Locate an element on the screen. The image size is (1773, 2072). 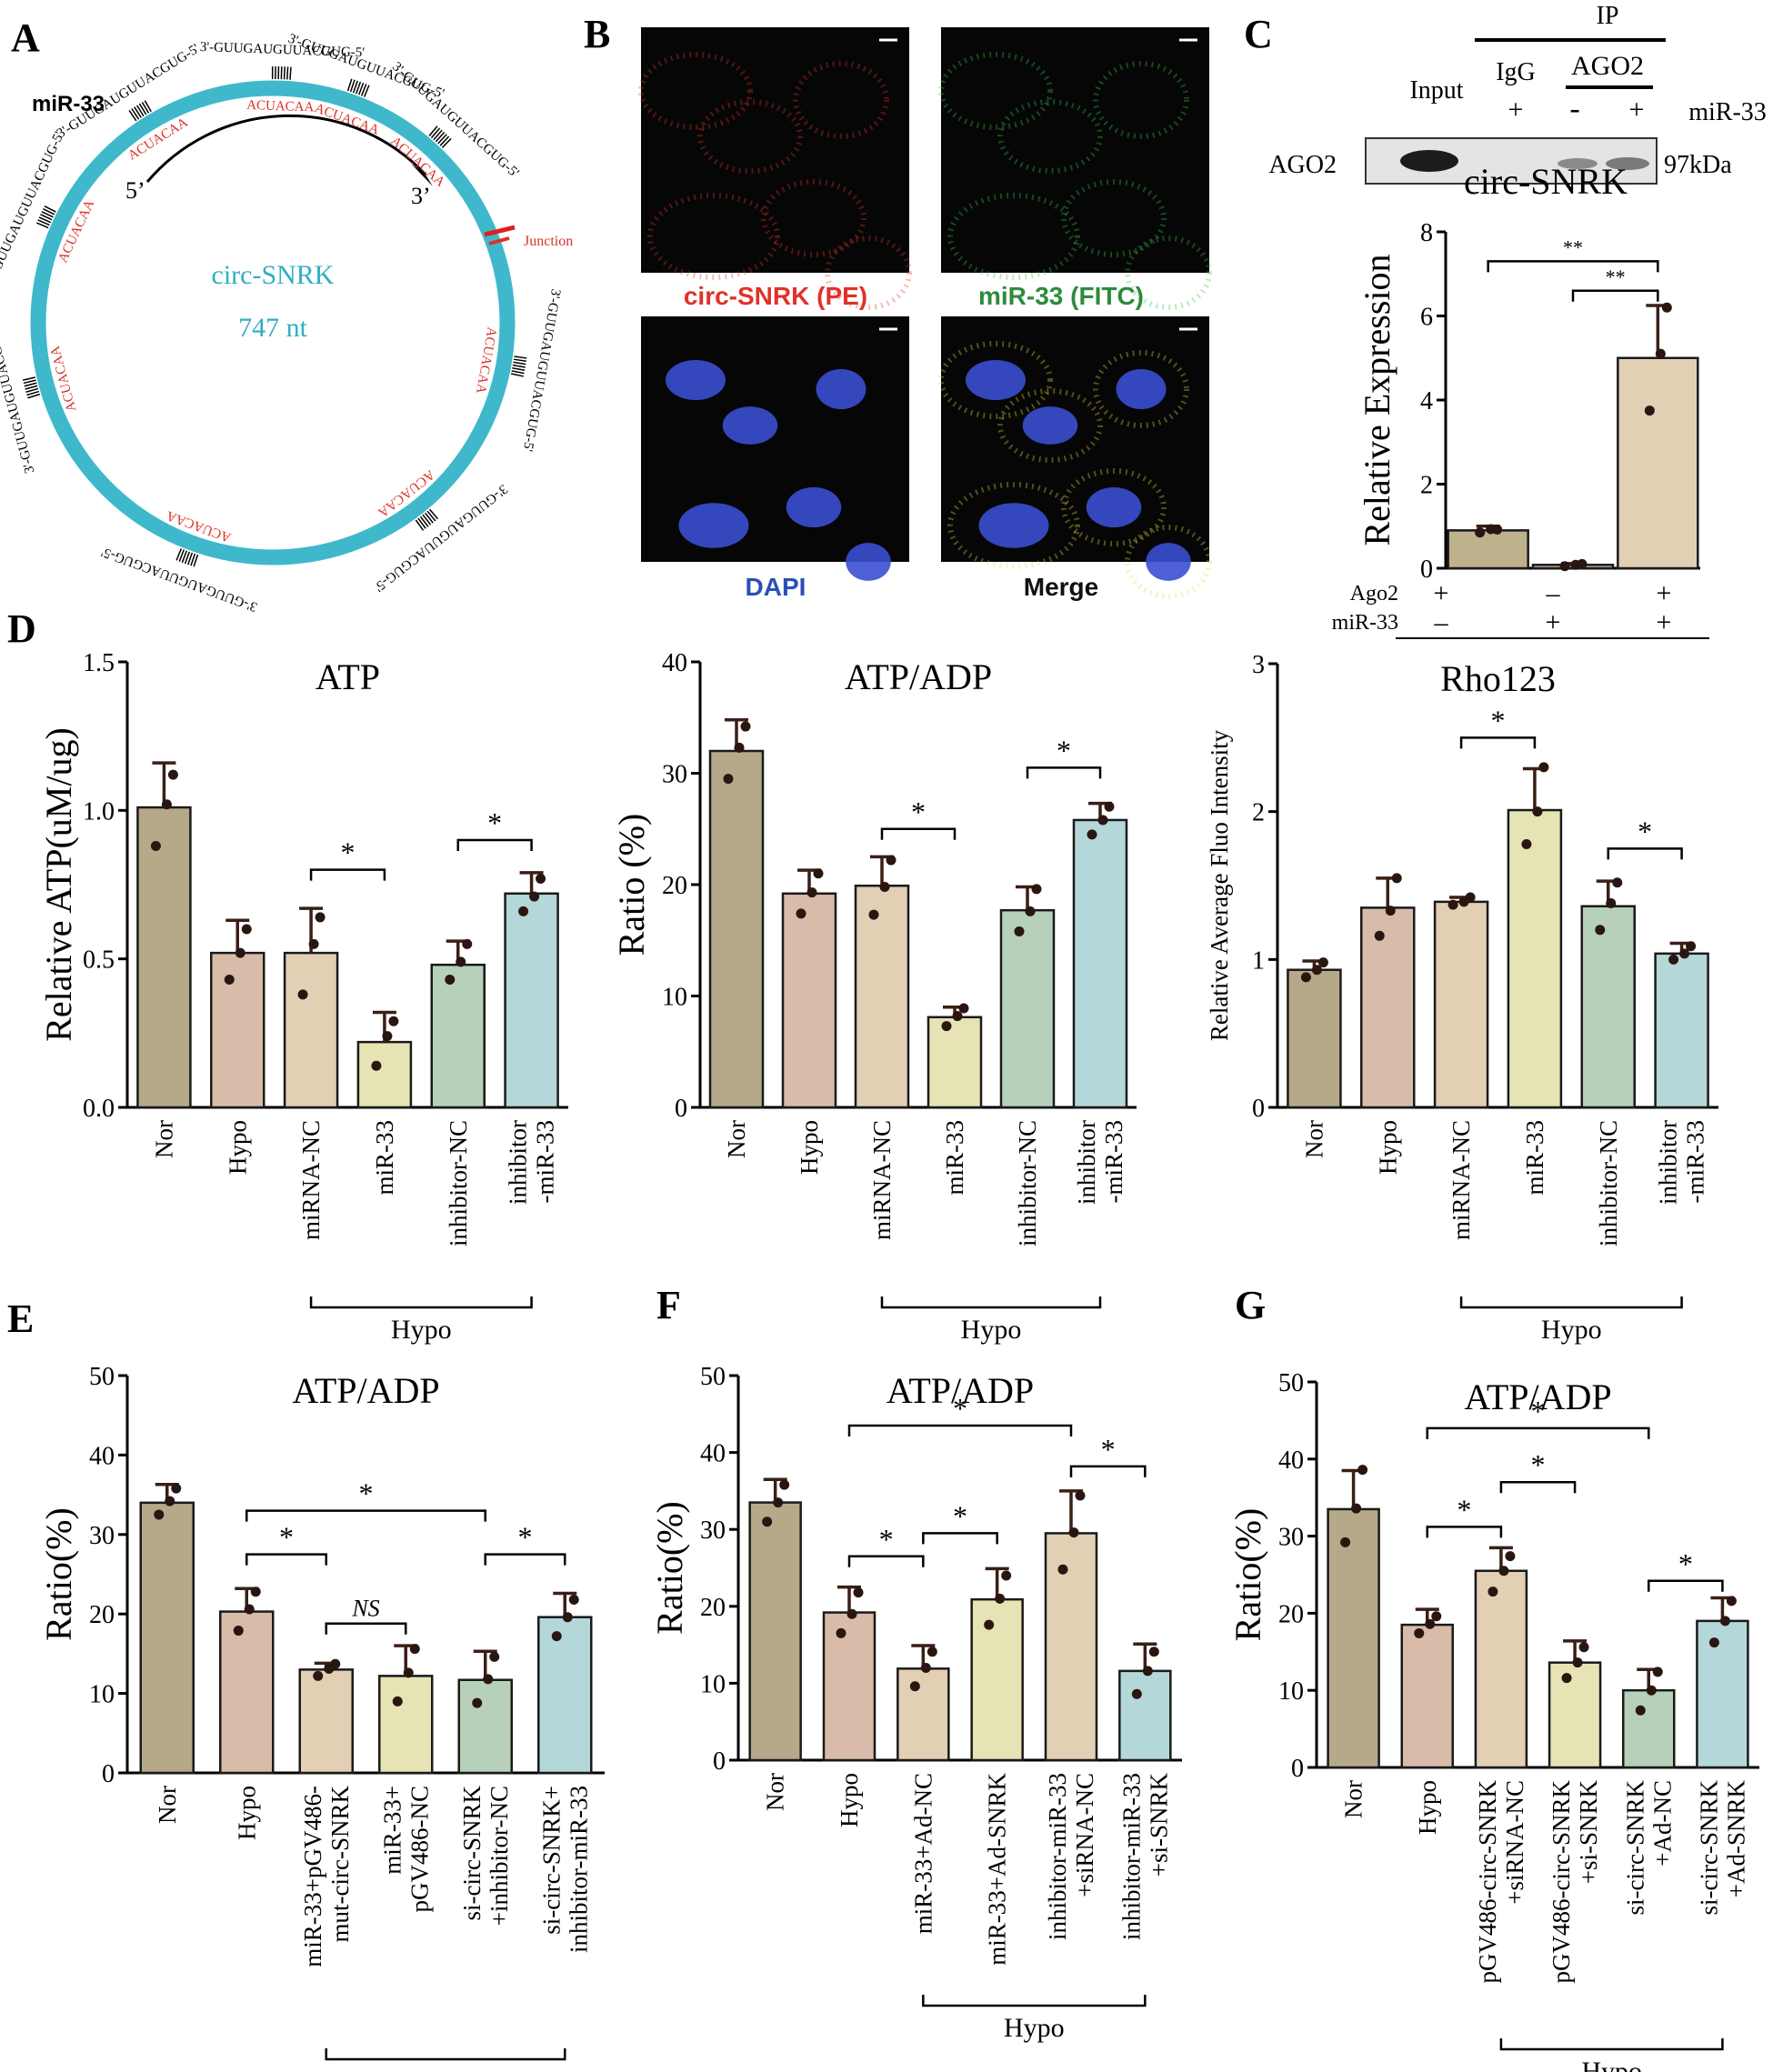
chart-title: Rho123 is located at coordinates (1498, 678).